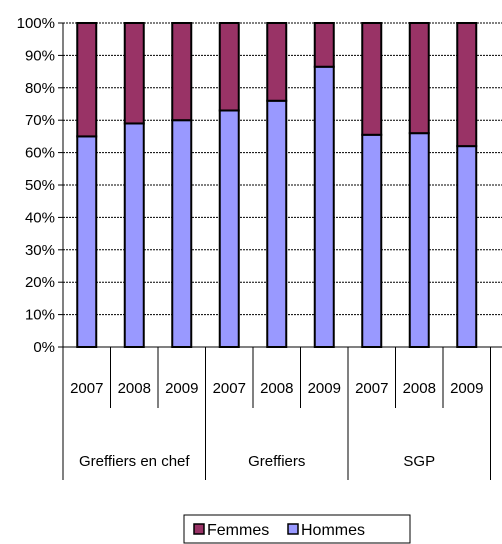 Image resolution: width=502 pixels, height=544 pixels. Describe the element at coordinates (40, 282) in the screenshot. I see `y-tick-label: 20%` at that location.